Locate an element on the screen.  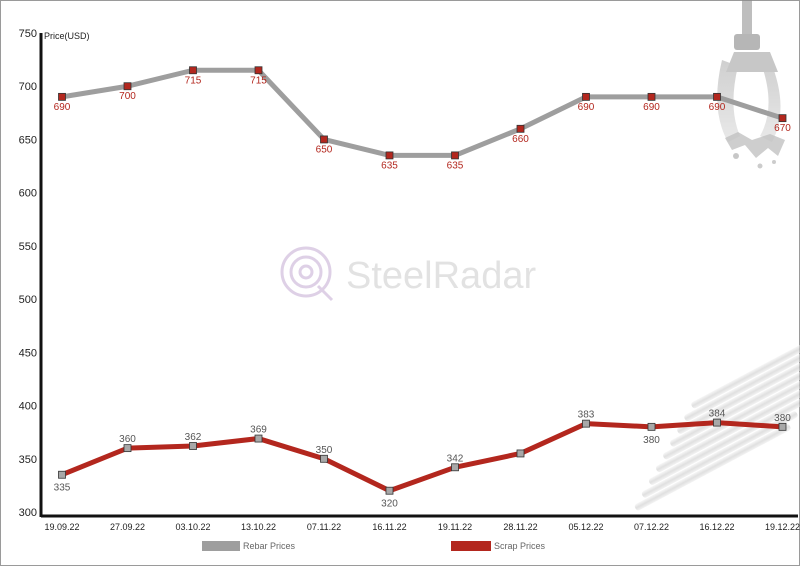
y-tick-label: 500 is located at coordinates (28, 300).